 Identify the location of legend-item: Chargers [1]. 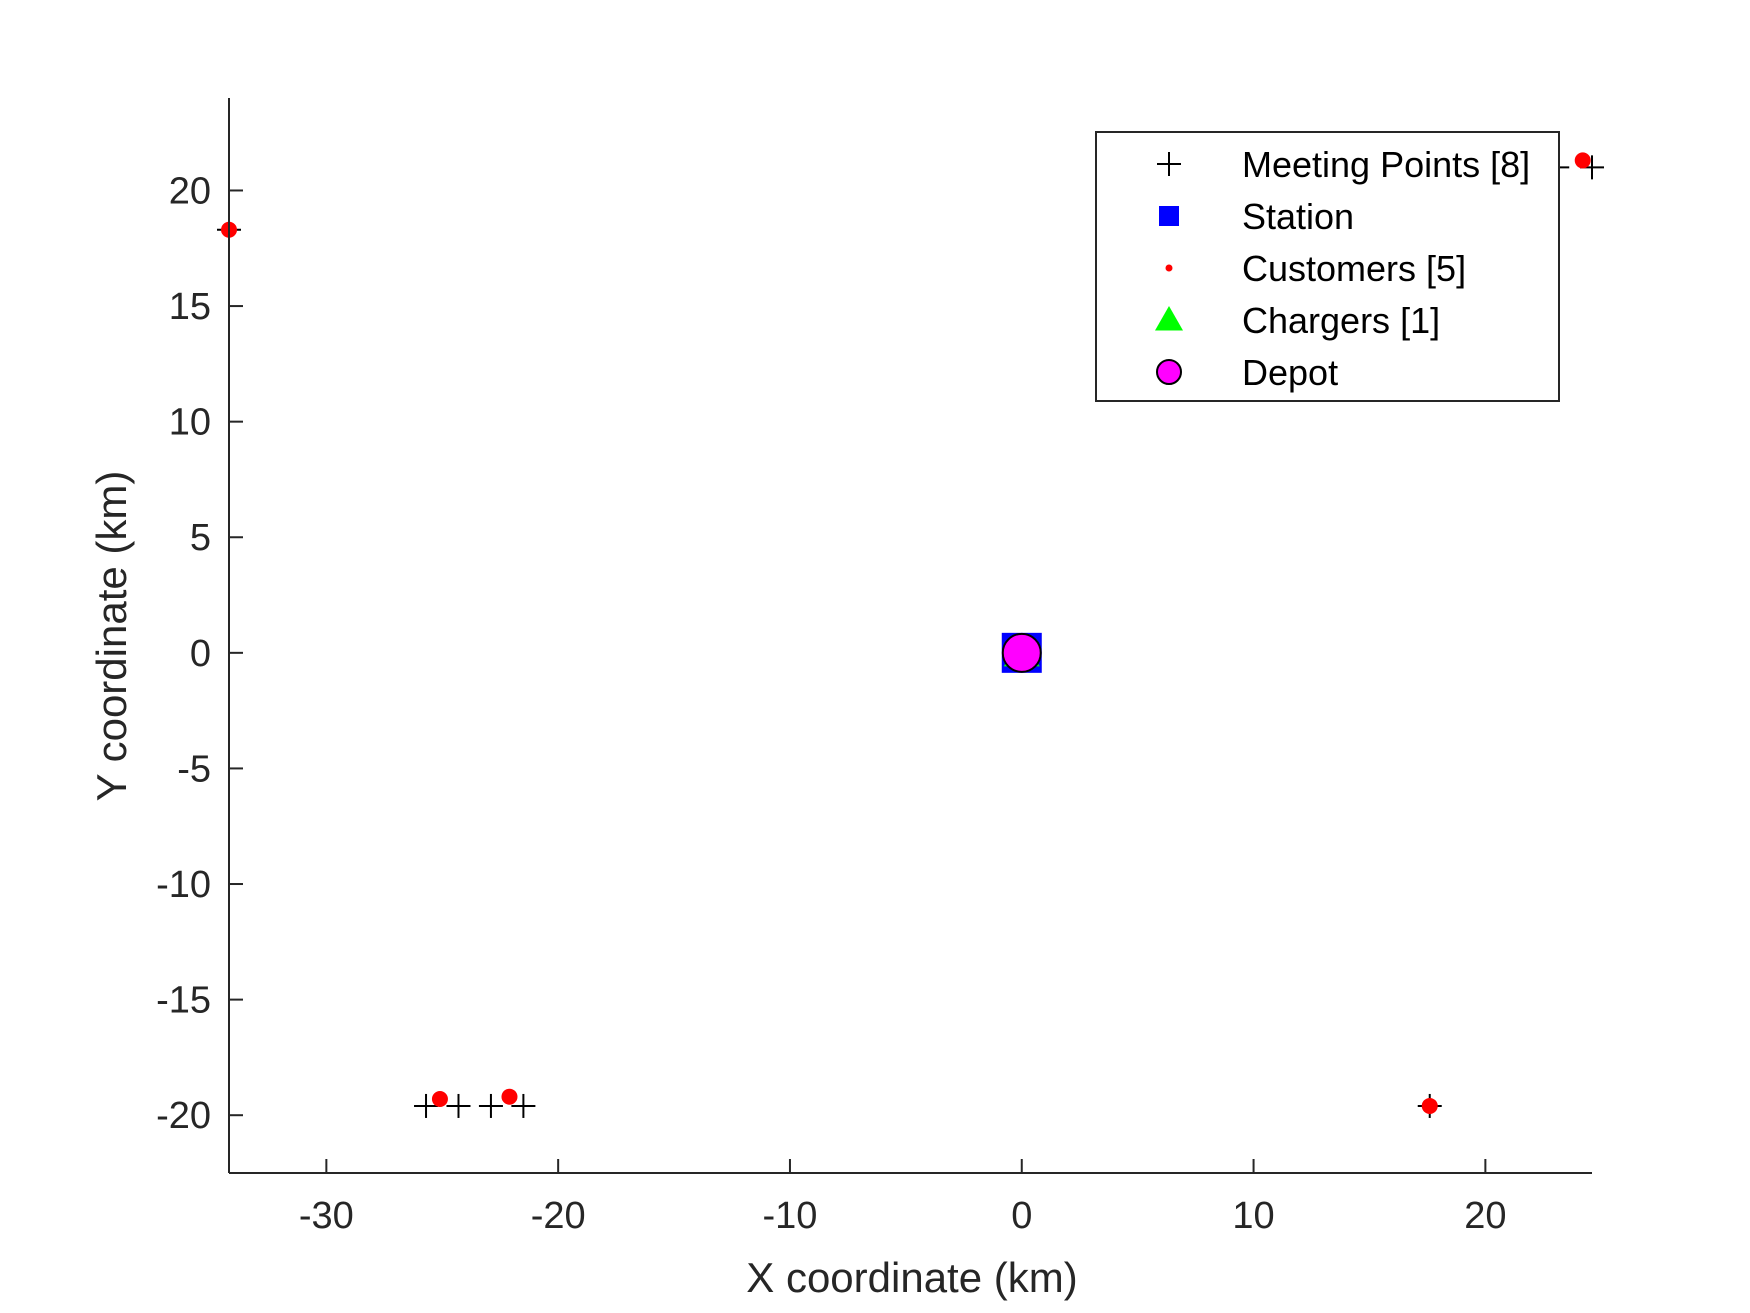
(1297, 320).